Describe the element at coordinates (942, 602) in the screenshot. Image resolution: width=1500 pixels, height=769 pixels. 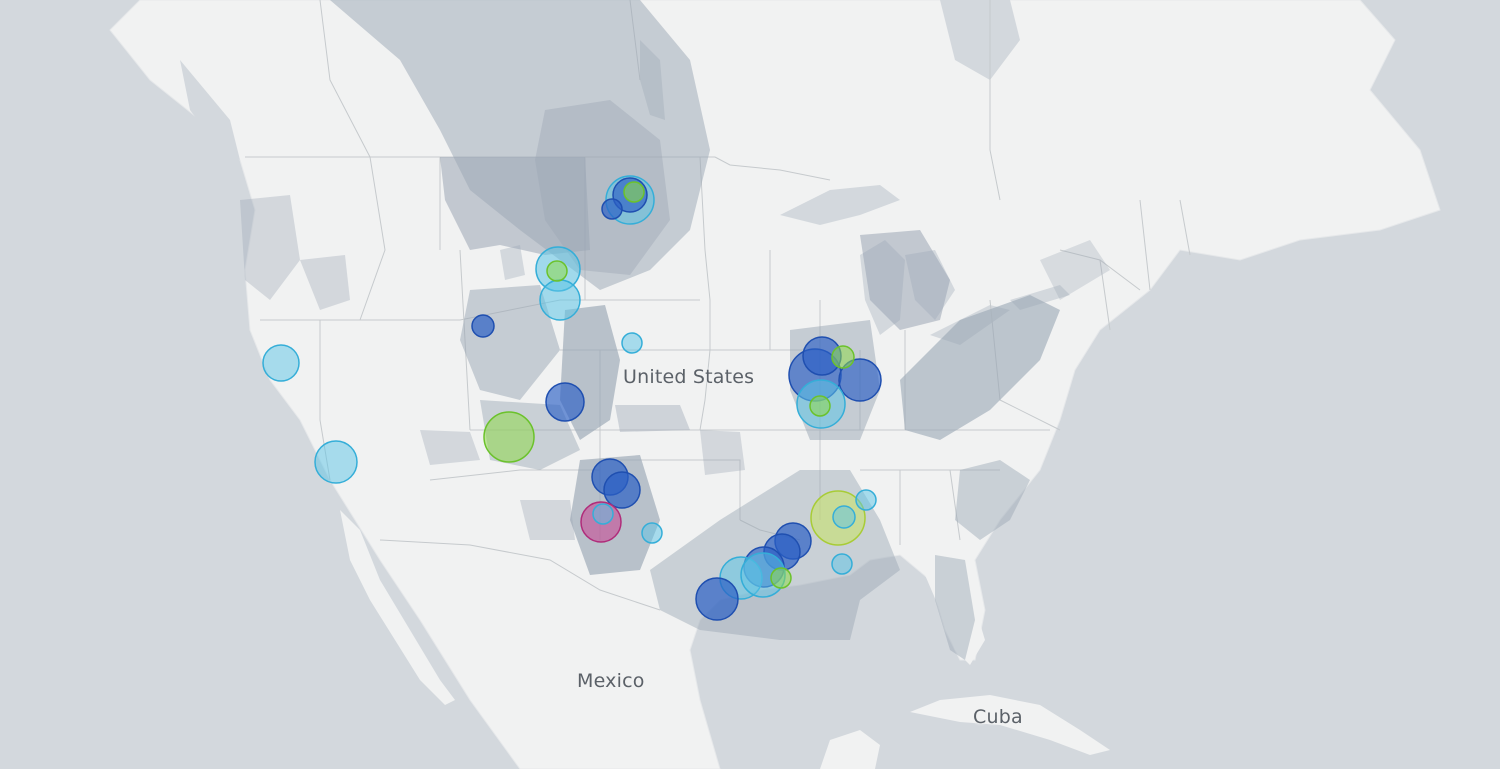
I see `florida` at that location.